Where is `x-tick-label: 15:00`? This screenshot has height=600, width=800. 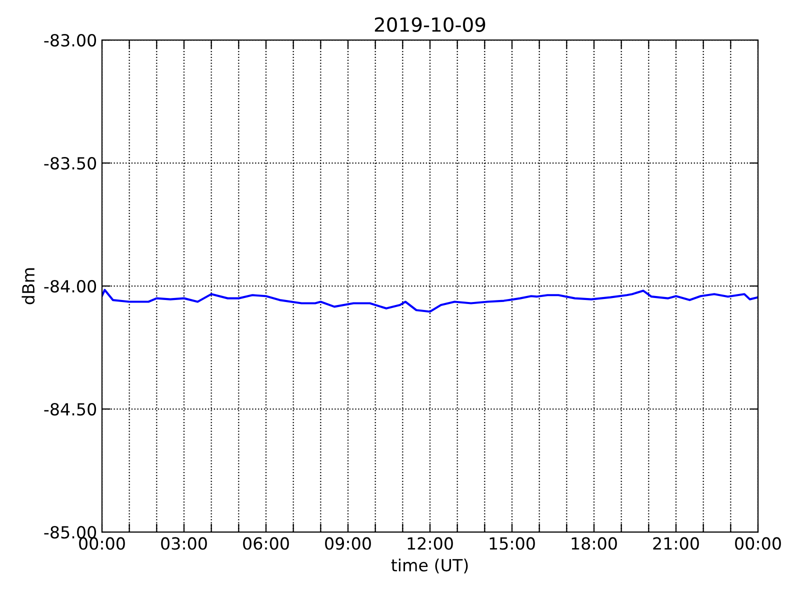
x-tick-label: 15:00 is located at coordinates (512, 543).